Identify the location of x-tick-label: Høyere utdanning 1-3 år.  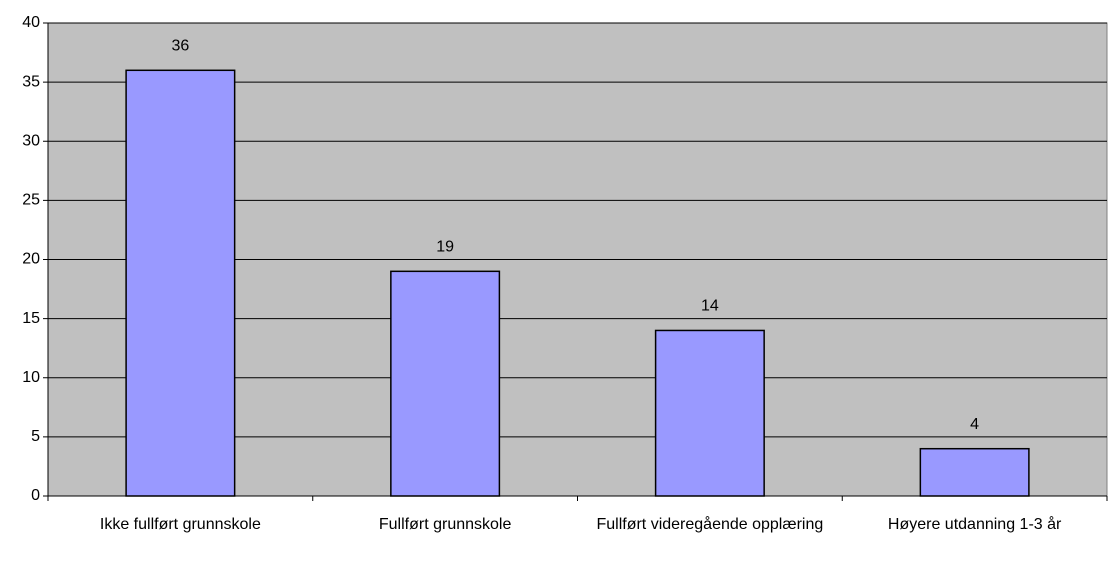
(974, 524).